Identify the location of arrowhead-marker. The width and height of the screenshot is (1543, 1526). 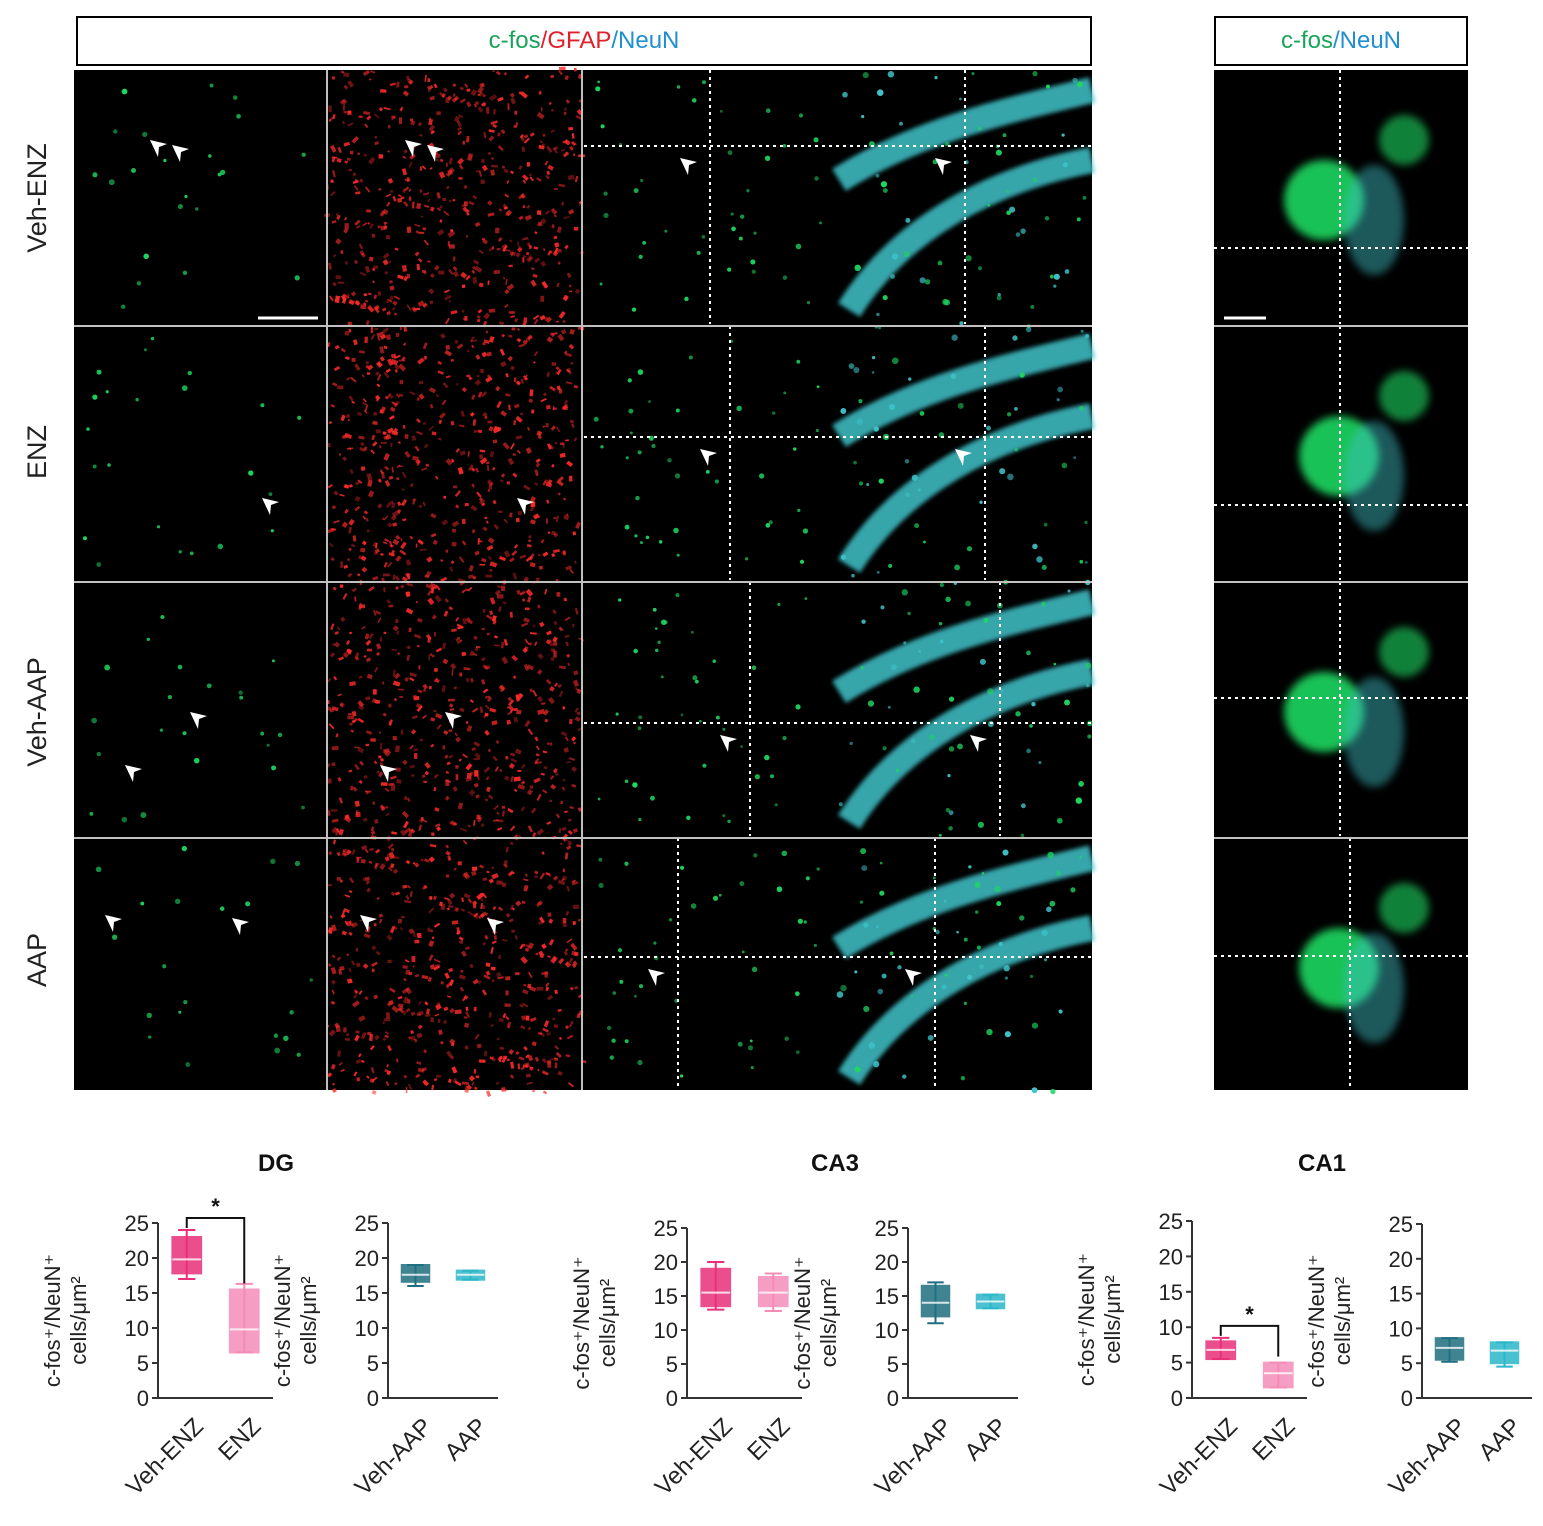
(708, 457).